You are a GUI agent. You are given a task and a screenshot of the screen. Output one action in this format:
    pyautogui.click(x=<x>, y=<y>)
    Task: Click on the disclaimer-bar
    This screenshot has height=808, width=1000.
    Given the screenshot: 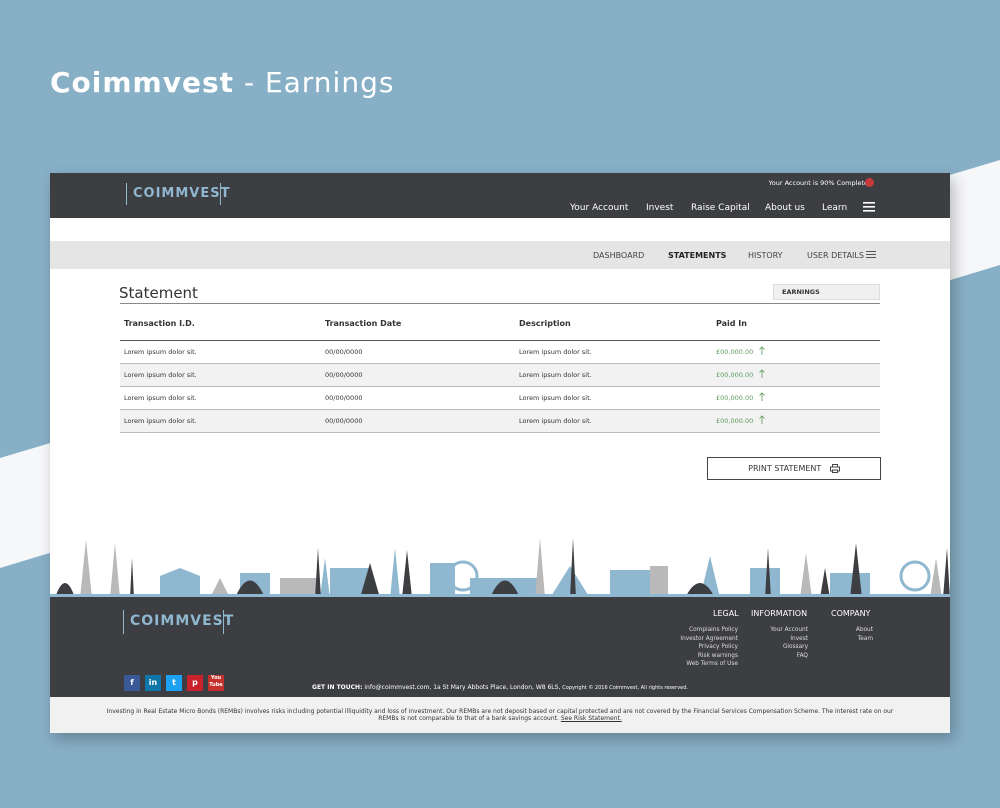 What is the action you would take?
    pyautogui.click(x=500, y=715)
    